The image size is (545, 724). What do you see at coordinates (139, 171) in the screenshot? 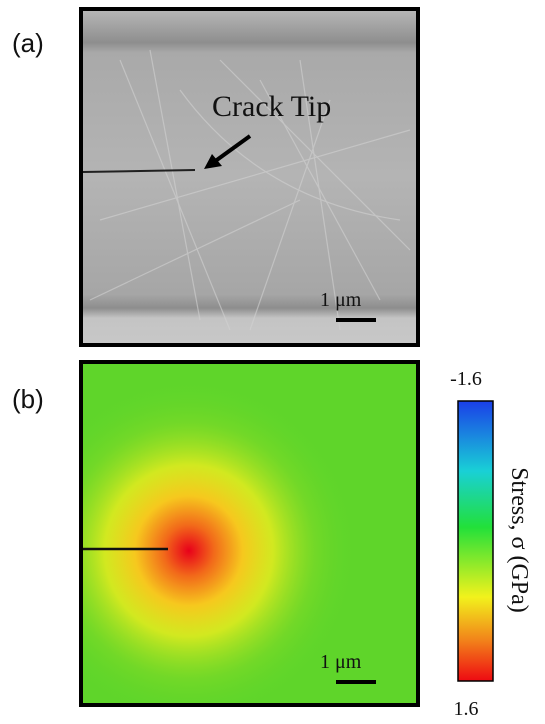
I see `crack` at bounding box center [139, 171].